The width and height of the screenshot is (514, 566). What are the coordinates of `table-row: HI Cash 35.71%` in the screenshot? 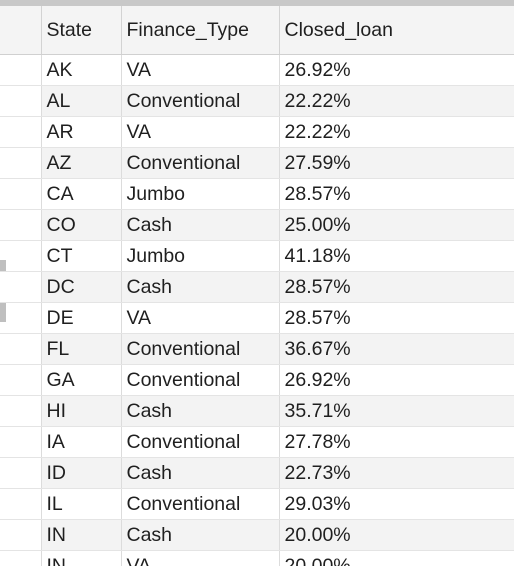 It's located at (257, 411).